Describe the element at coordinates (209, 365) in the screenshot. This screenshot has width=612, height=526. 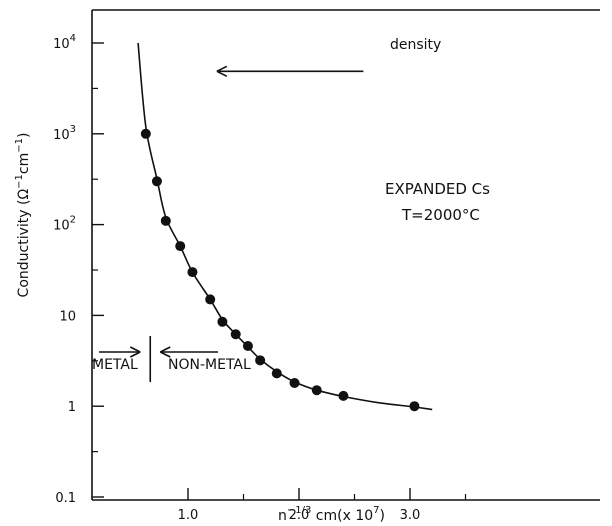
I see `non-metal-label: NON-METAL` at that location.